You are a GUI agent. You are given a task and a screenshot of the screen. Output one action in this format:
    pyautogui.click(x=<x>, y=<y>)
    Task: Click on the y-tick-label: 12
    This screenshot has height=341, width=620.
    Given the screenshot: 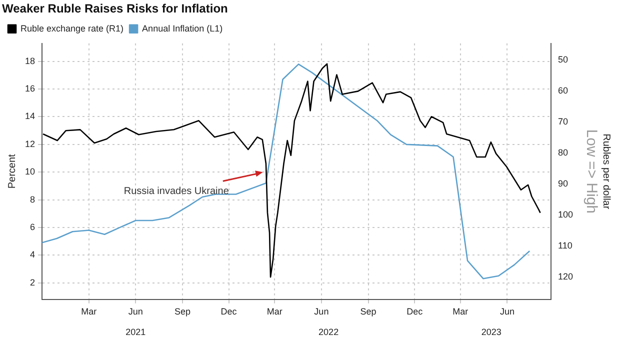 What is the action you would take?
    pyautogui.click(x=30, y=143)
    